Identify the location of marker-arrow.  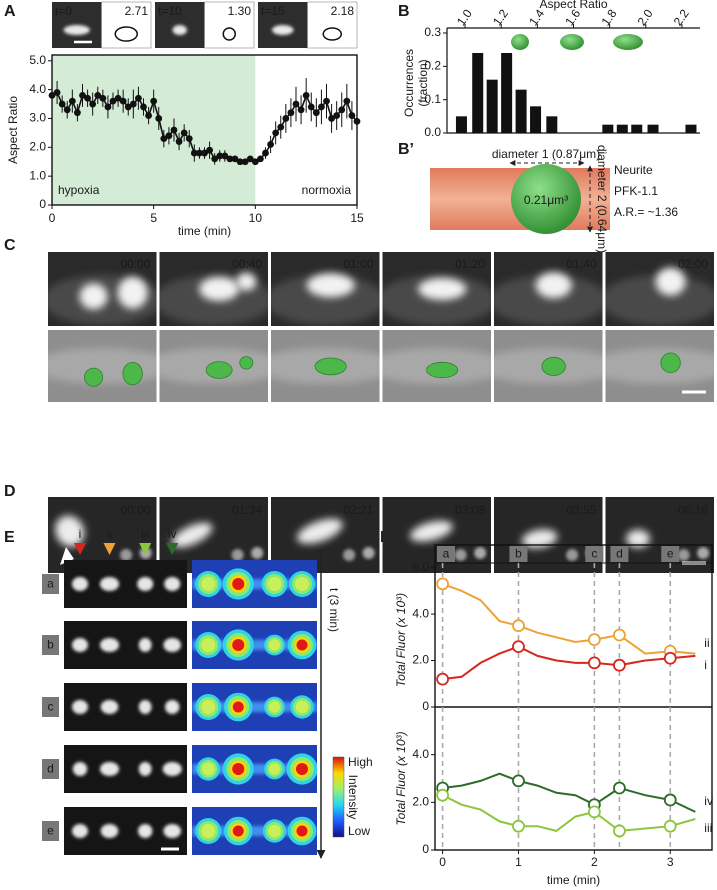
(79, 549).